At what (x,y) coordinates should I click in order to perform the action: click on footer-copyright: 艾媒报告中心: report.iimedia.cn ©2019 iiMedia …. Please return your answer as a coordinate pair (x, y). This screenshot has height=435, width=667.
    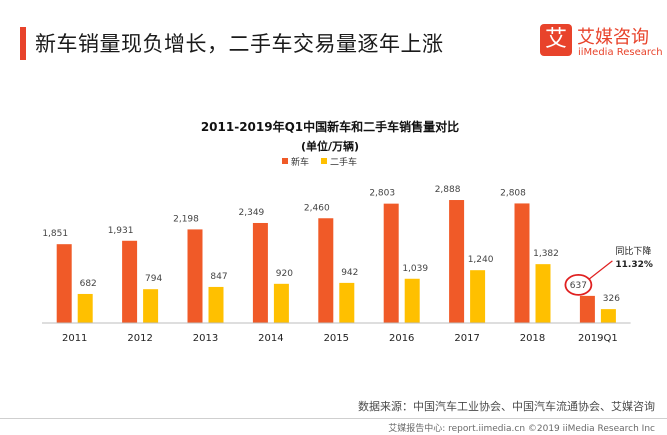
    Looking at the image, I should click on (521, 429).